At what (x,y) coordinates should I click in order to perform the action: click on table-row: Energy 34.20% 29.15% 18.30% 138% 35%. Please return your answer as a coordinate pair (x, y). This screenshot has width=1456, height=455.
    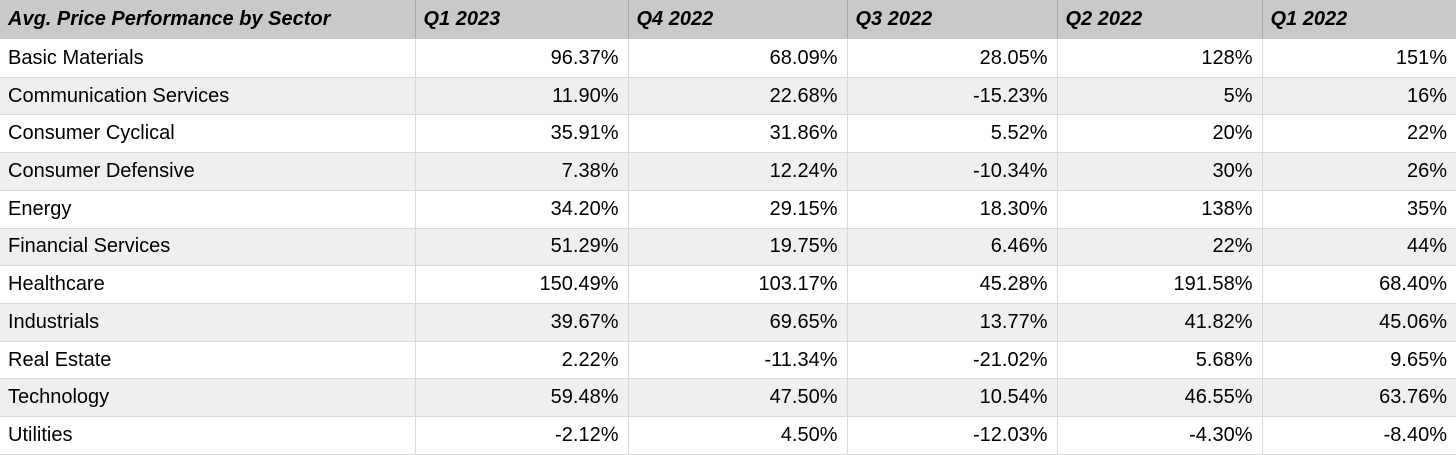
    Looking at the image, I should click on (728, 209).